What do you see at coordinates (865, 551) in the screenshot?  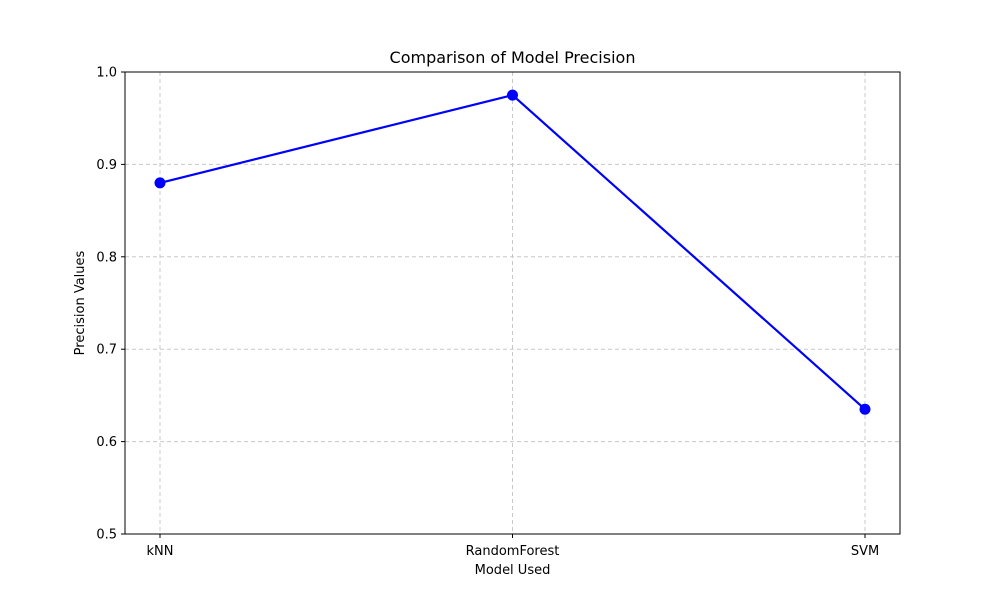 I see `x-tick-label: SVM` at bounding box center [865, 551].